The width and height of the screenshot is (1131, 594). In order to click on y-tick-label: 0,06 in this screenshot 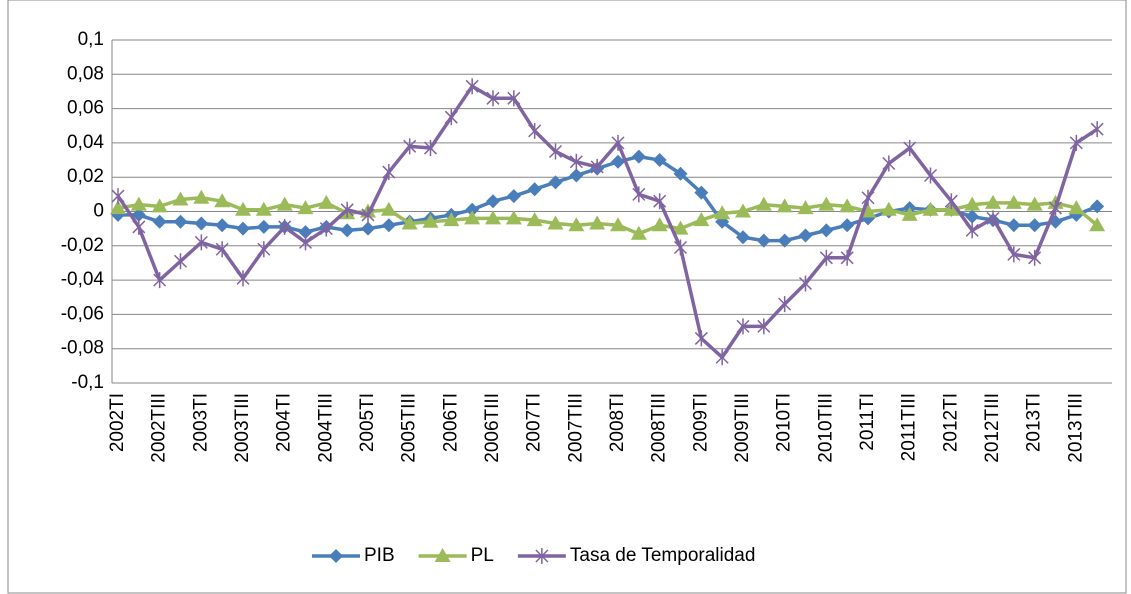, I will do `click(85, 108)`.